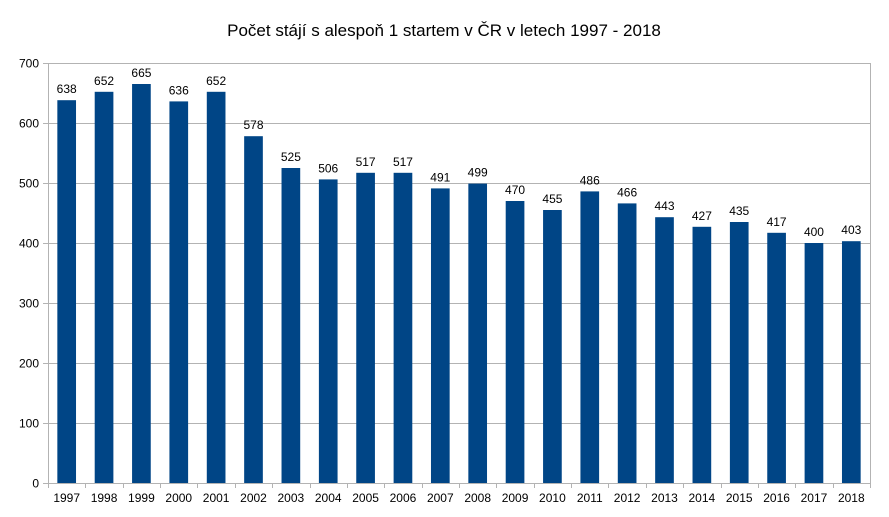 This screenshot has height=517, width=889. I want to click on y-tick-label: 100, so click(29, 424).